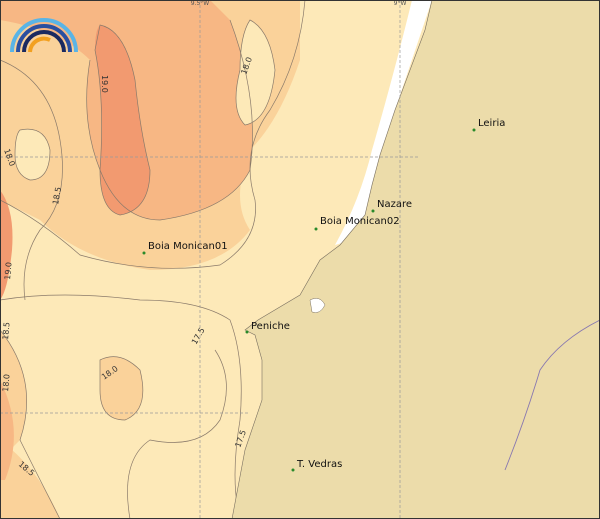 The image size is (600, 519). What do you see at coordinates (491, 123) in the screenshot?
I see `place-label: Leiria` at bounding box center [491, 123].